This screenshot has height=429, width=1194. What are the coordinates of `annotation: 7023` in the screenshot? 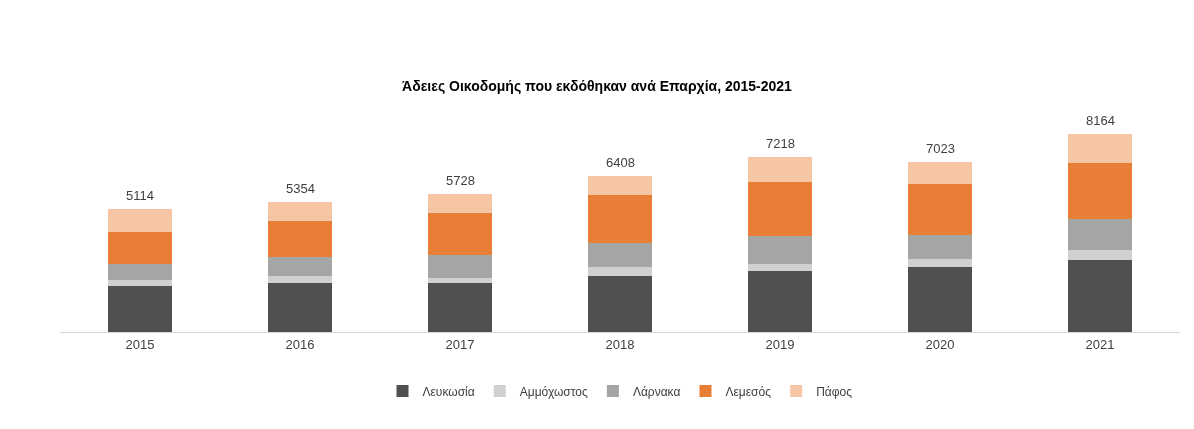 It's located at (940, 148).